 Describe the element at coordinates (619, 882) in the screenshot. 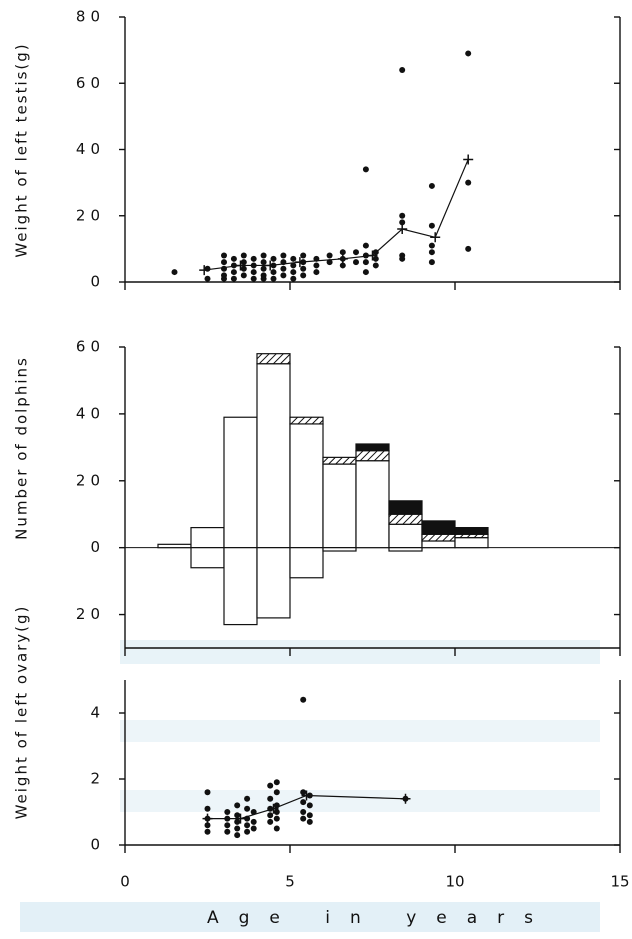

I see `x-tick-label: 15` at that location.